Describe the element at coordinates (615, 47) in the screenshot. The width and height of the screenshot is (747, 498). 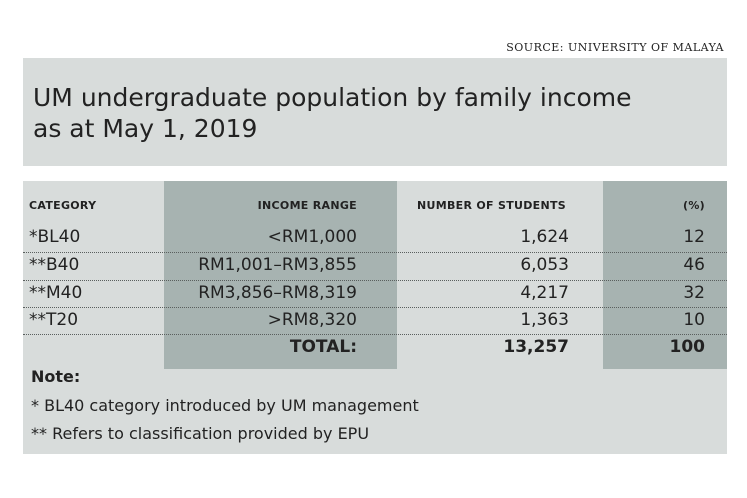
I see `source-credit: SOURCE: UNIVERSITY OF MALAYA` at that location.